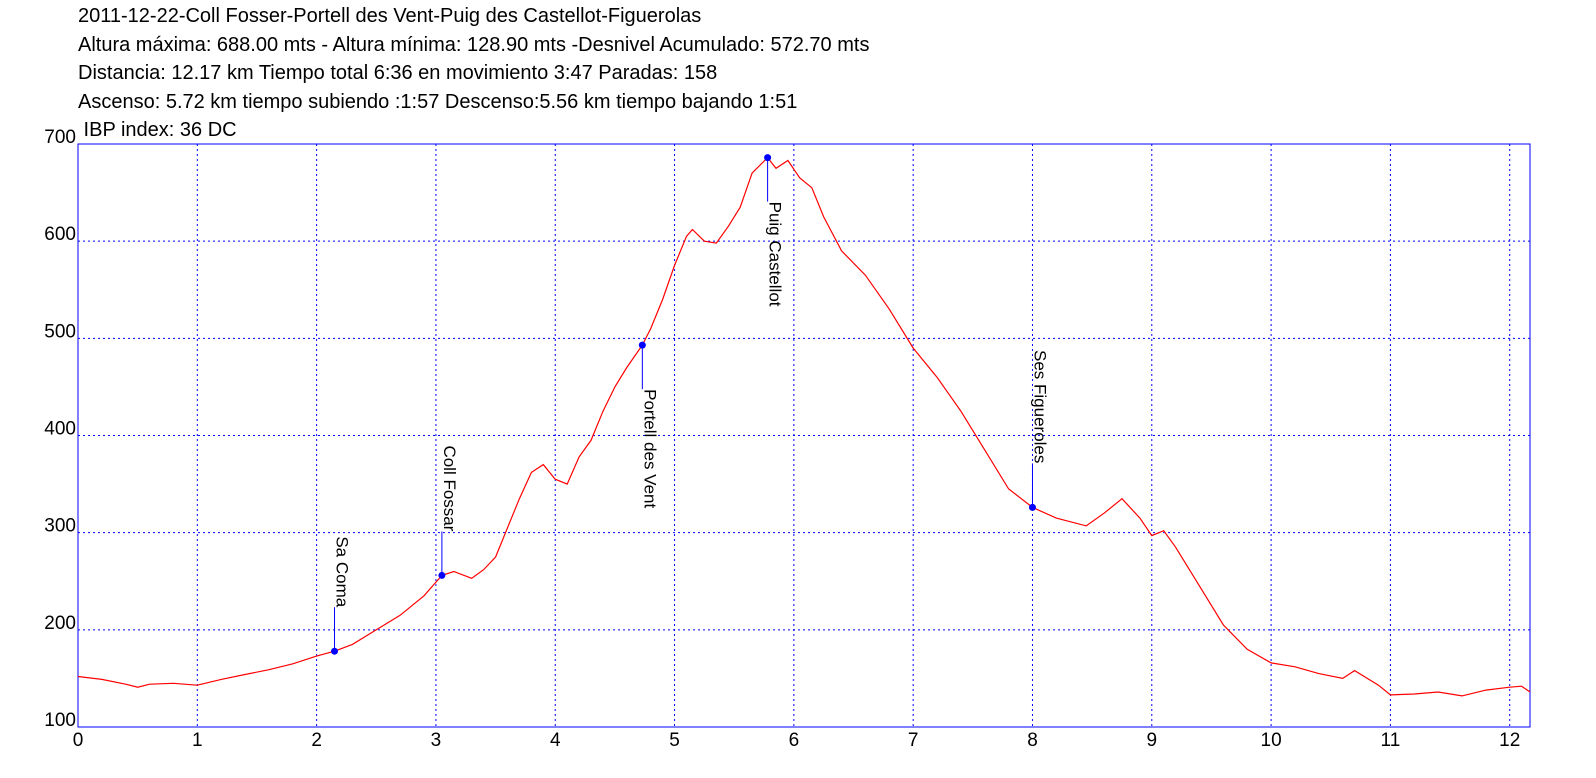 The height and width of the screenshot is (778, 1596). I want to click on x-tick-label: 1, so click(197, 740).